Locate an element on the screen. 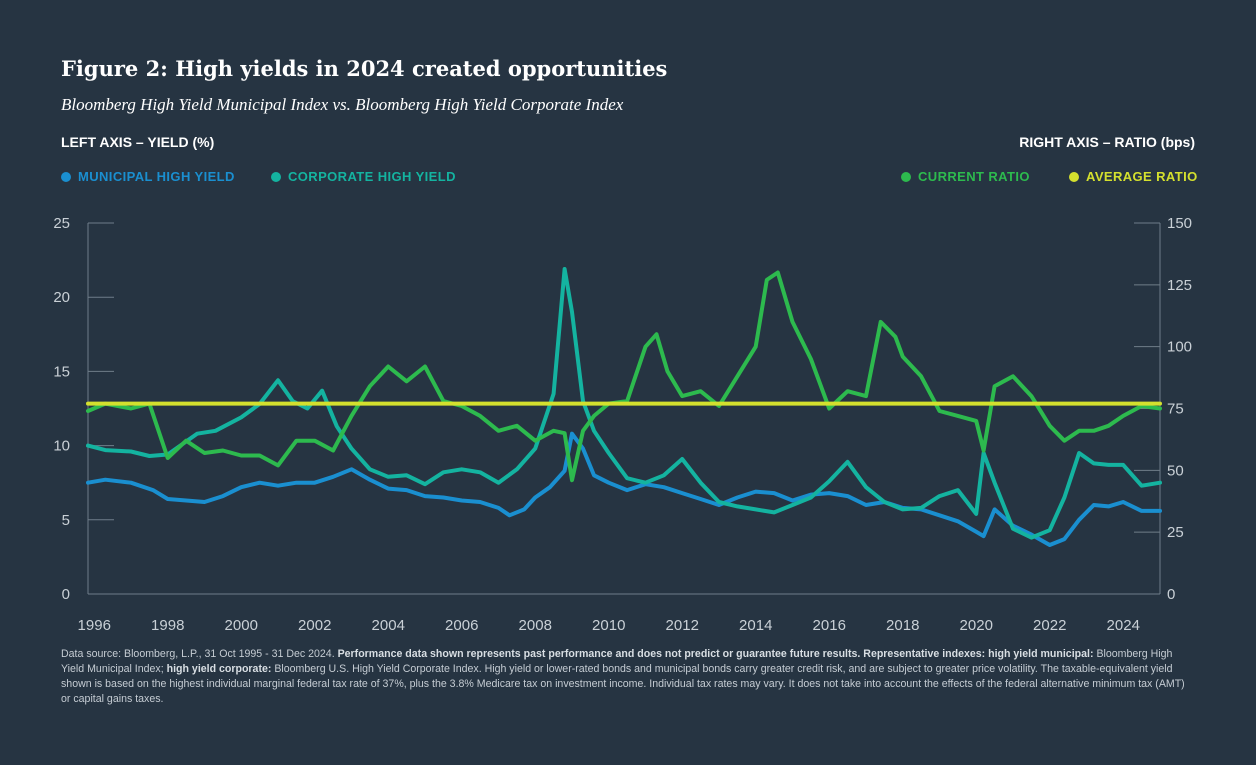  legend-municipal: MUNICIPAL HIGH YIELD is located at coordinates (148, 176).